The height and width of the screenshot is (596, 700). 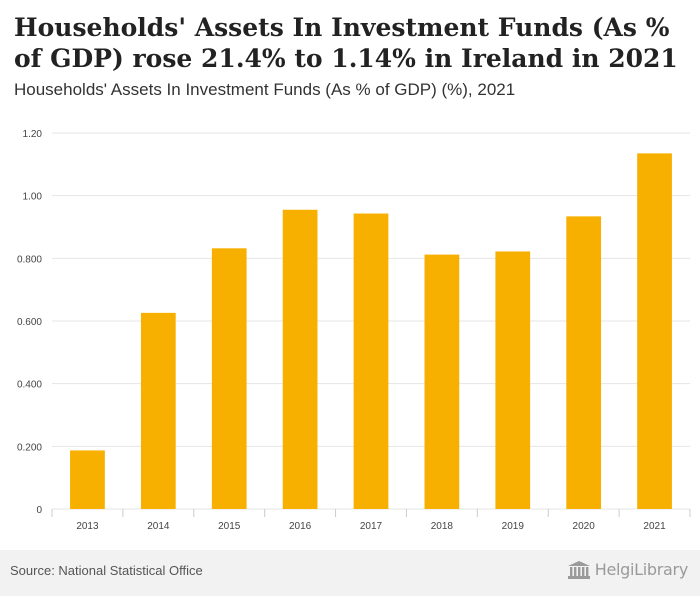 I want to click on bar-2018, so click(x=442, y=381).